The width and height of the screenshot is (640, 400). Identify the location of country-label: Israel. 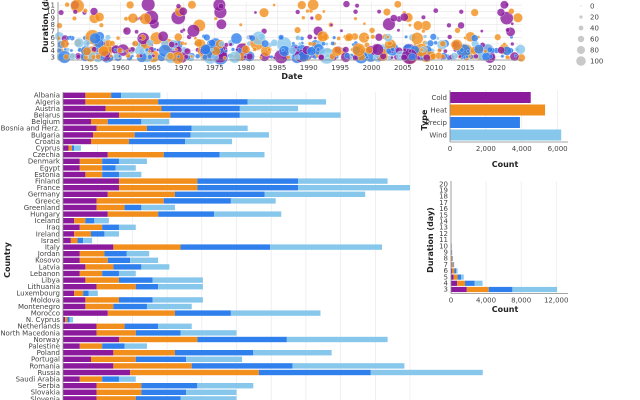
(50, 241).